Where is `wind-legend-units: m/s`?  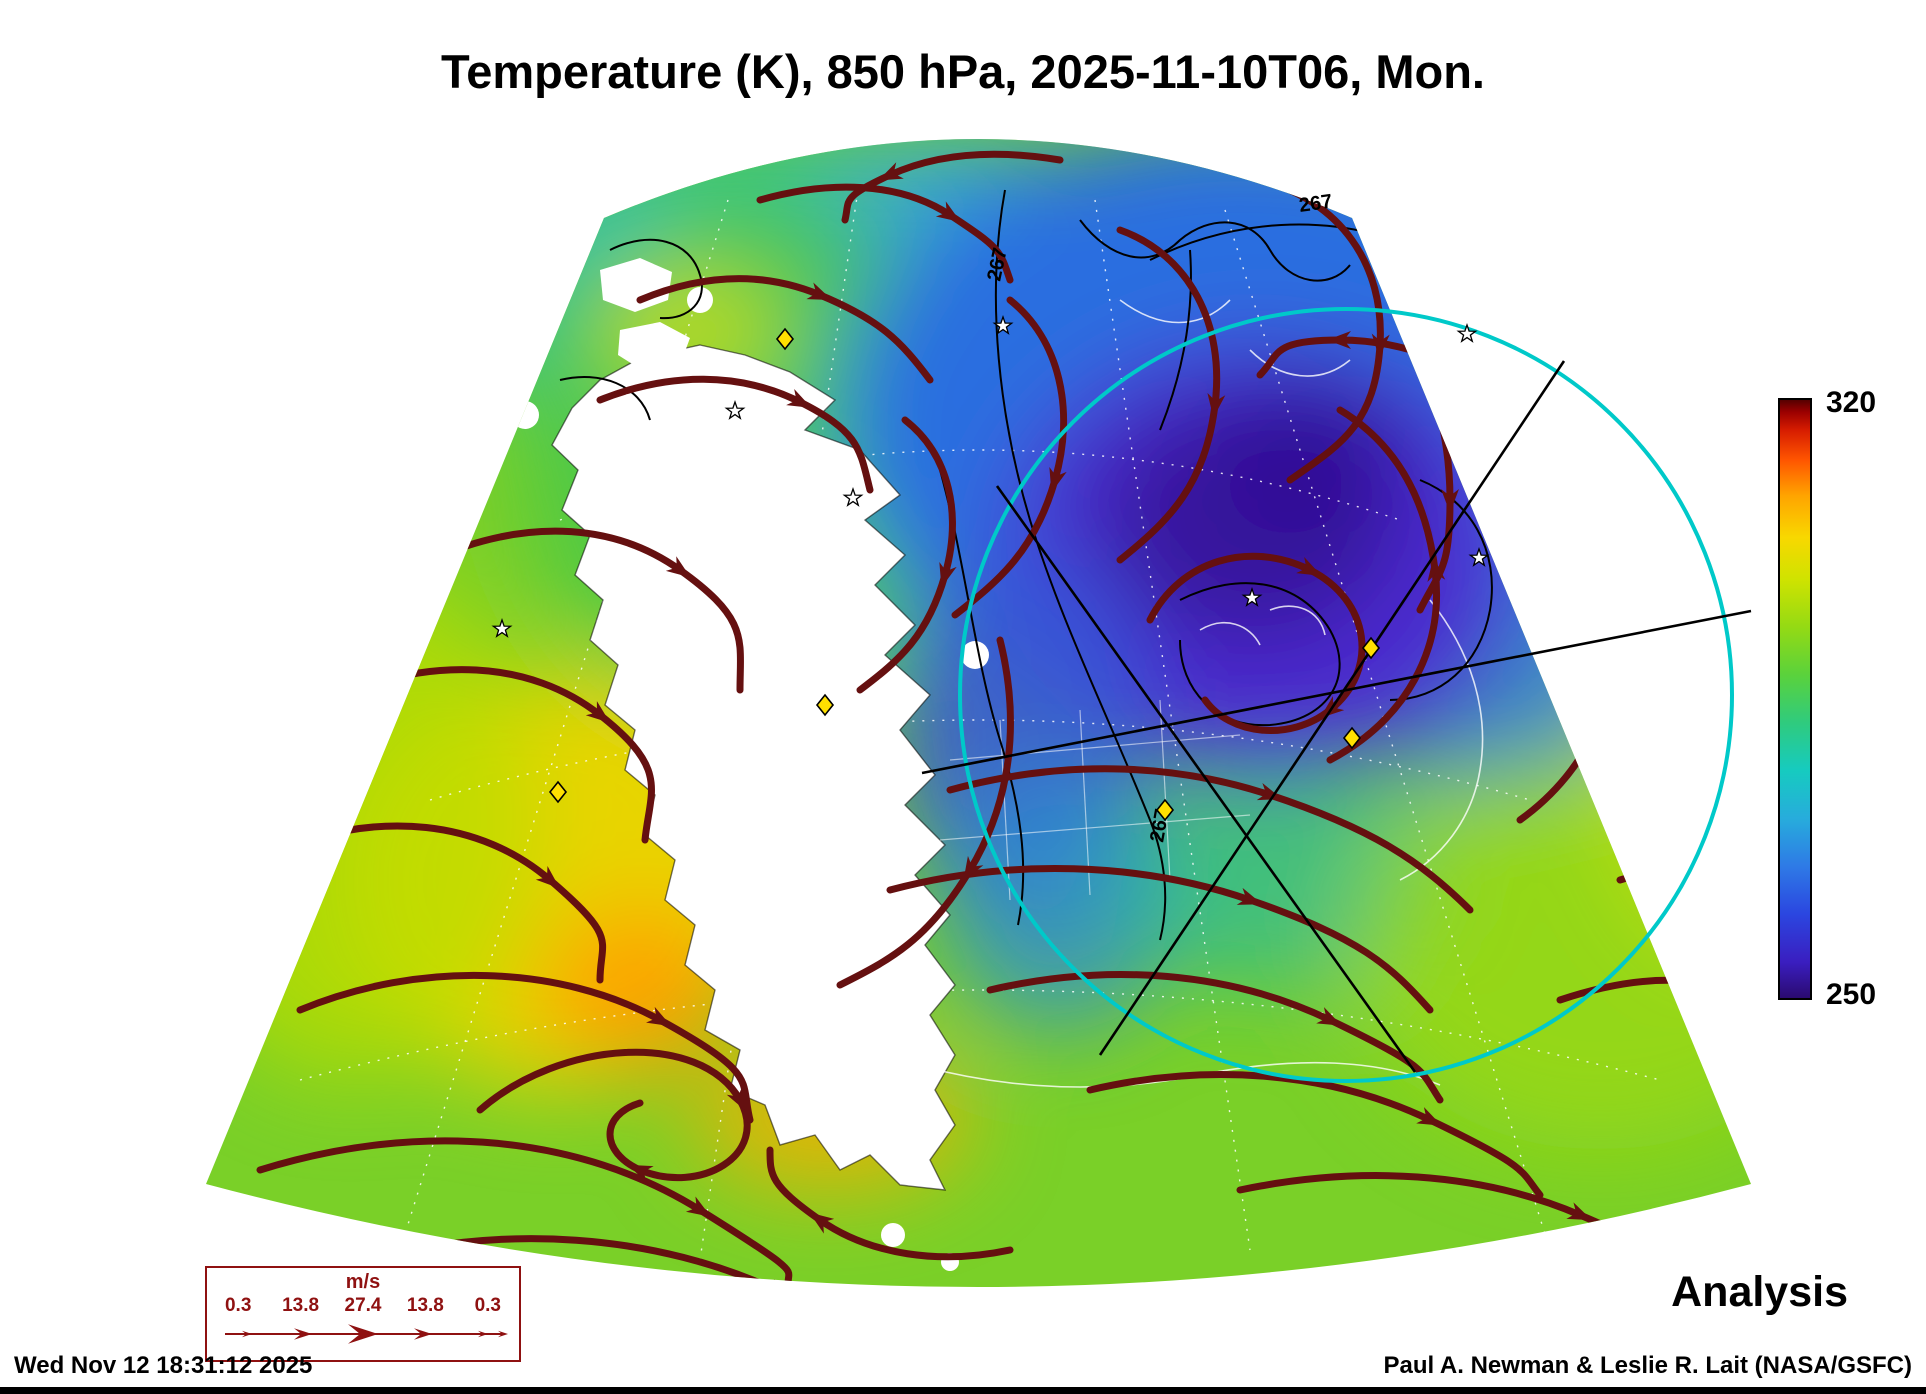
wind-legend-units: m/s is located at coordinates (363, 1282).